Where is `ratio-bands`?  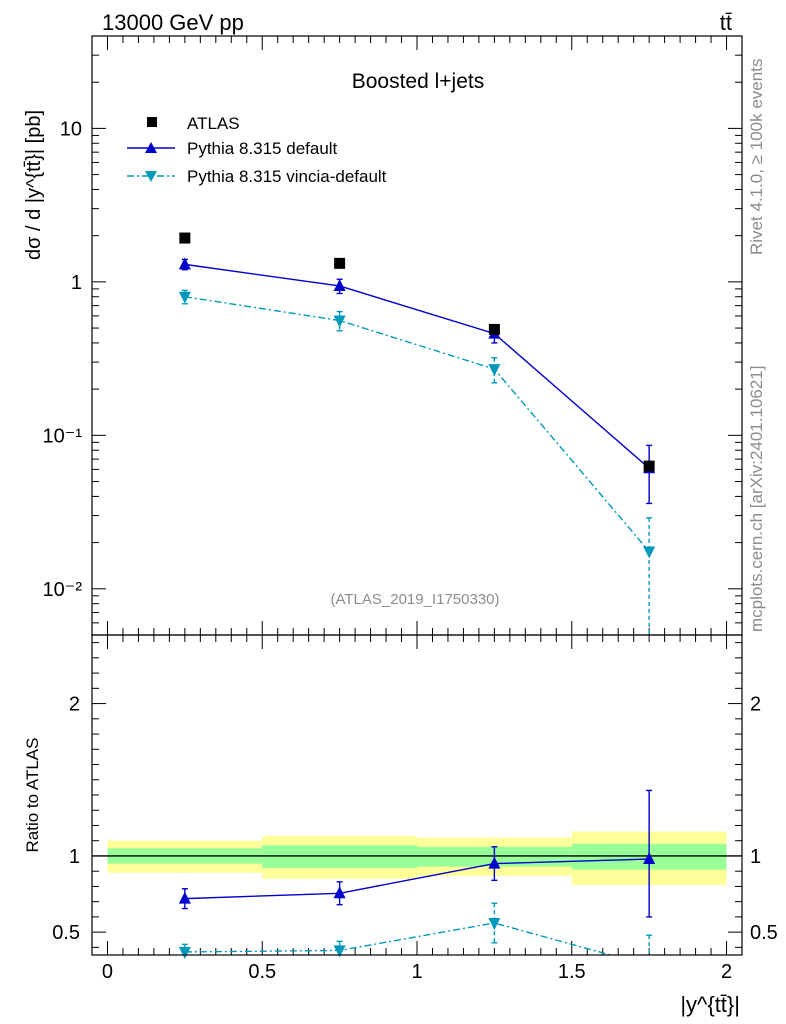 ratio-bands is located at coordinates (417, 858).